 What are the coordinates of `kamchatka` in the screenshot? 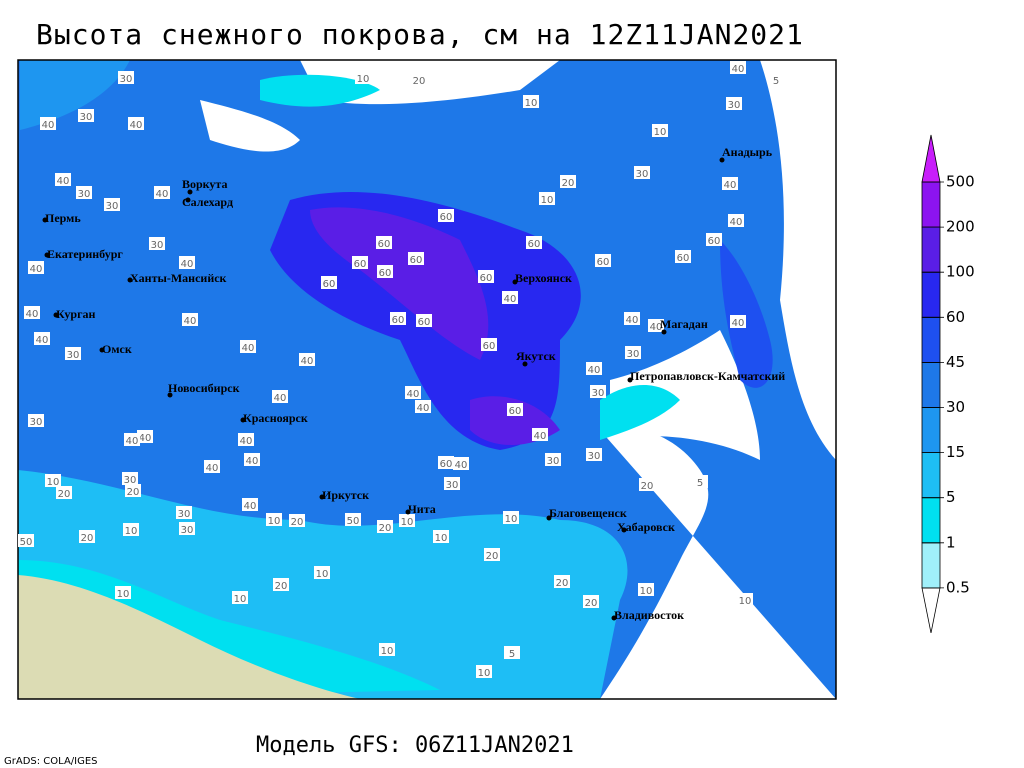 It's located at (746, 314).